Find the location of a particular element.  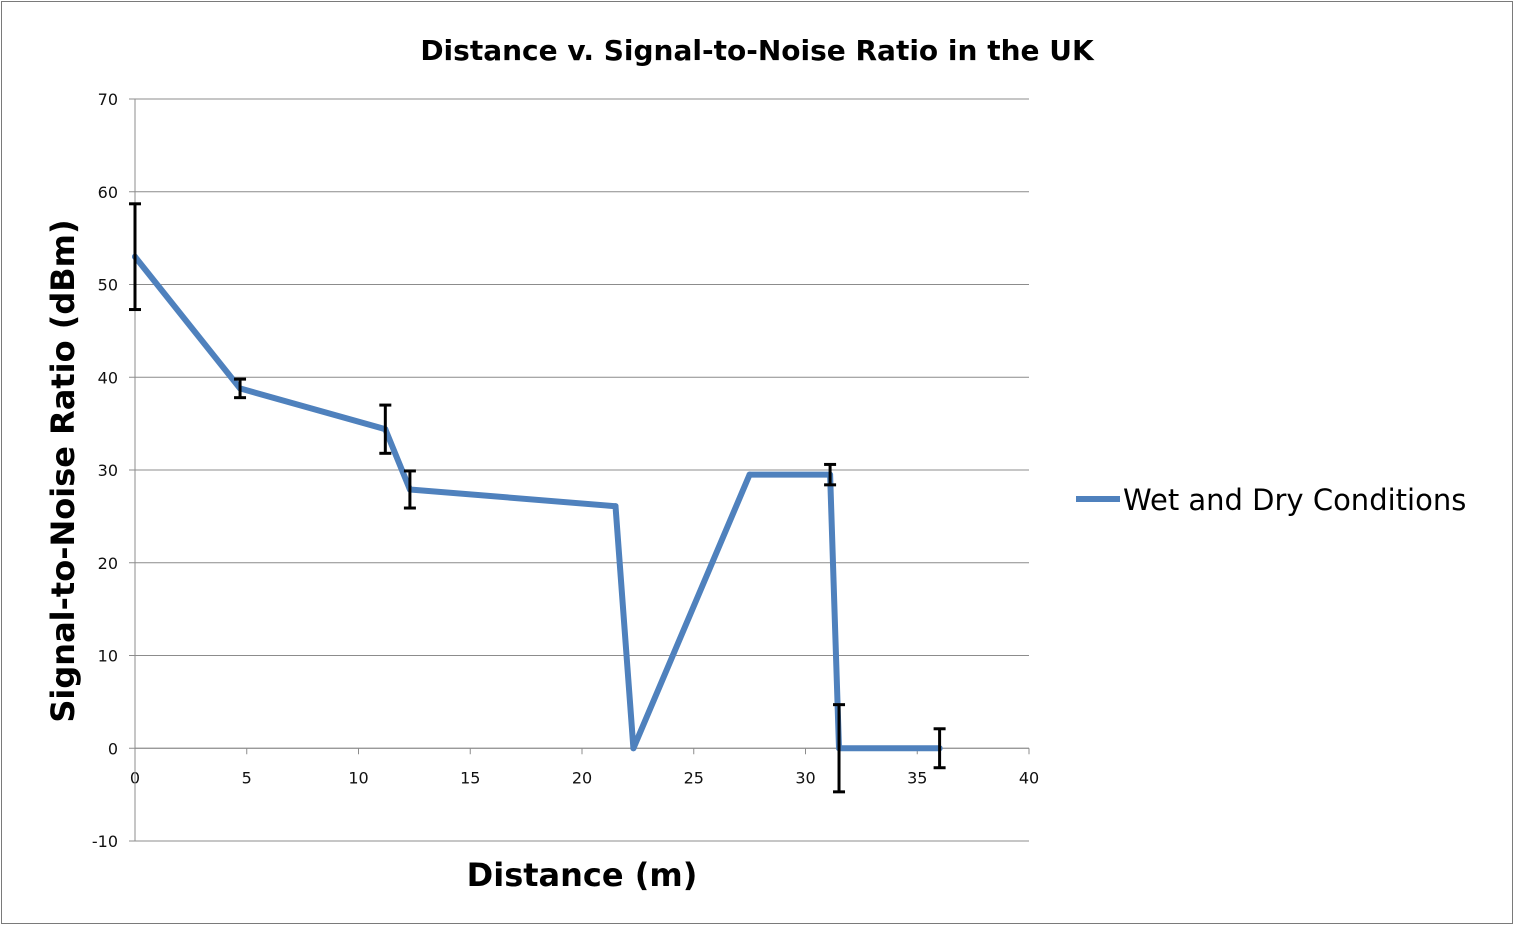

y-tick-label: 0 is located at coordinates (113, 748).